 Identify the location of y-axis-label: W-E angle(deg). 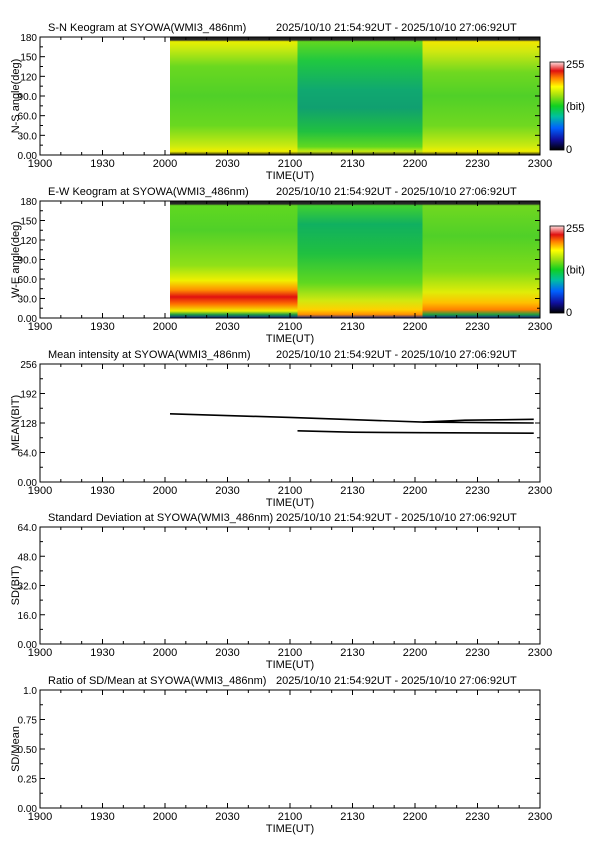
(16, 259).